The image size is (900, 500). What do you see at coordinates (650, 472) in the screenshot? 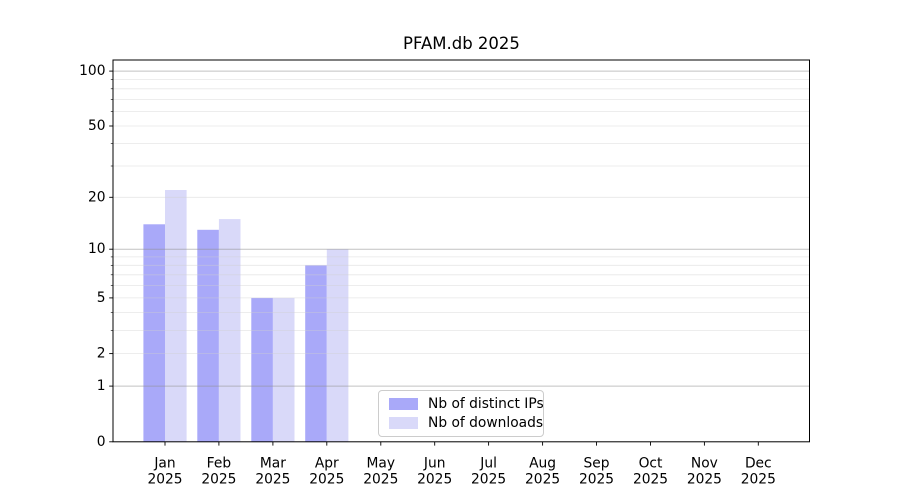
I see `x-tick-label-oct: Oct 2025` at bounding box center [650, 472].